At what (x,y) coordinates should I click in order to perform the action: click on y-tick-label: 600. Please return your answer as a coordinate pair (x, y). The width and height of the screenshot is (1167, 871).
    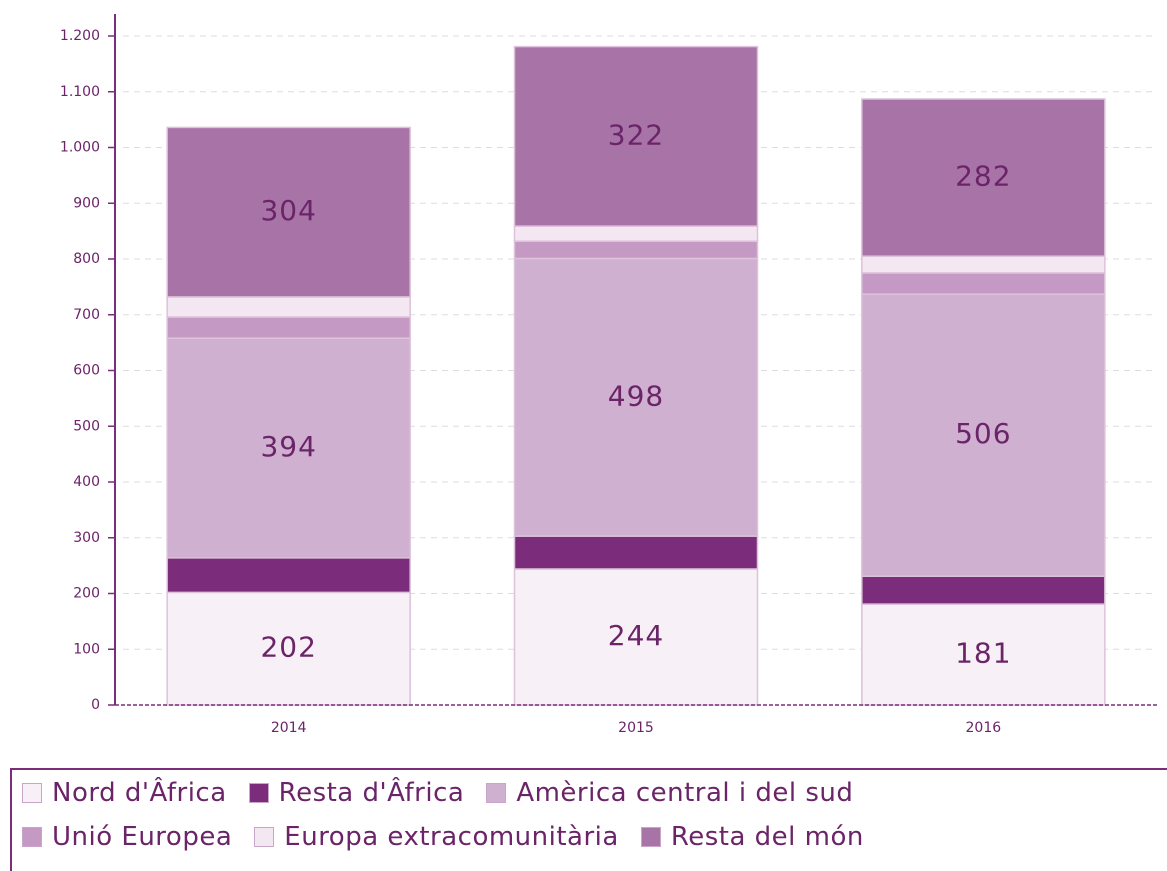
    Looking at the image, I should click on (86, 371).